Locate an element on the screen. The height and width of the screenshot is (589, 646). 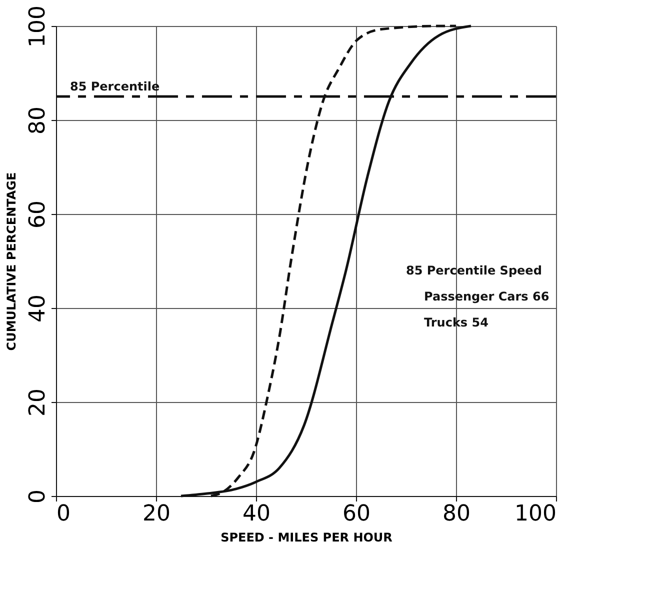
x-tick-label: 60 is located at coordinates (356, 514).